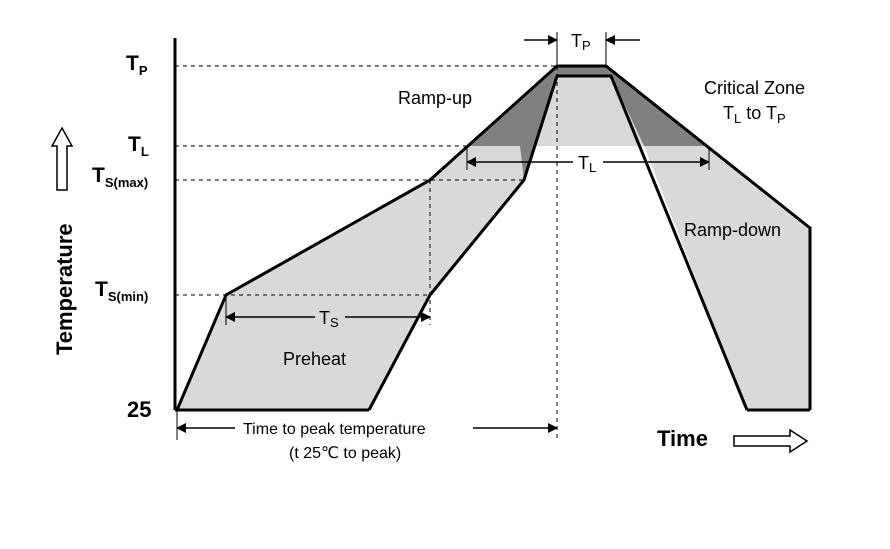 The height and width of the screenshot is (549, 890). I want to click on critical-zone-range-label: TL to TP, so click(754, 114).